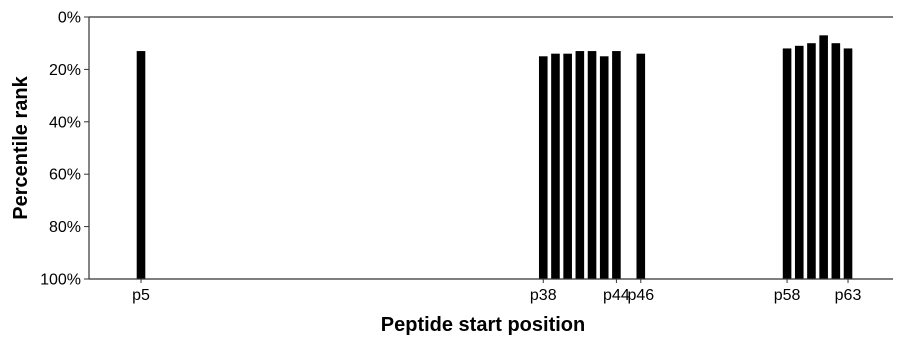 The width and height of the screenshot is (905, 338). I want to click on bar-p58, so click(787, 163).